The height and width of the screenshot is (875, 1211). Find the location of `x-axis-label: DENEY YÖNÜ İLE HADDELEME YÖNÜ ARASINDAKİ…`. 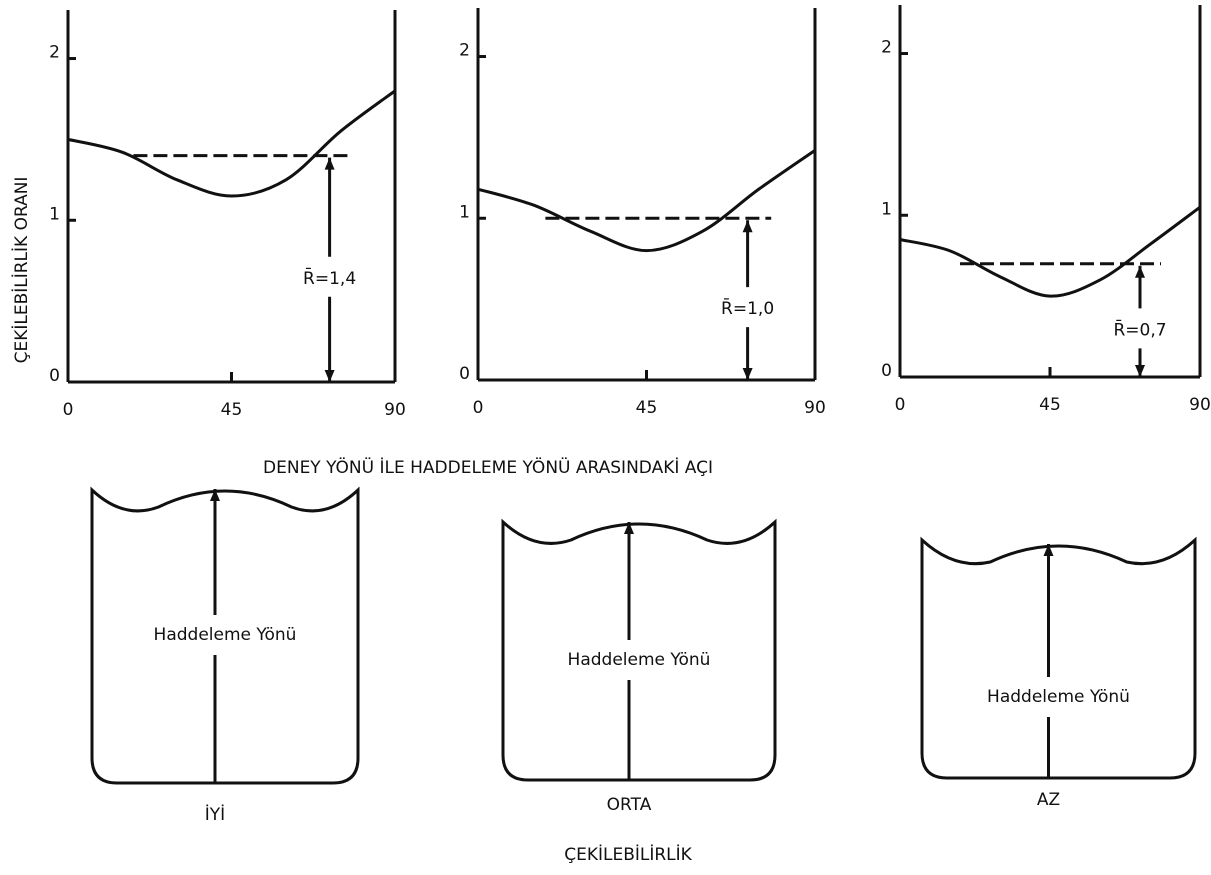

x-axis-label: DENEY YÖNÜ İLE HADDELEME YÖNÜ ARASINDAKİ… is located at coordinates (488, 467).